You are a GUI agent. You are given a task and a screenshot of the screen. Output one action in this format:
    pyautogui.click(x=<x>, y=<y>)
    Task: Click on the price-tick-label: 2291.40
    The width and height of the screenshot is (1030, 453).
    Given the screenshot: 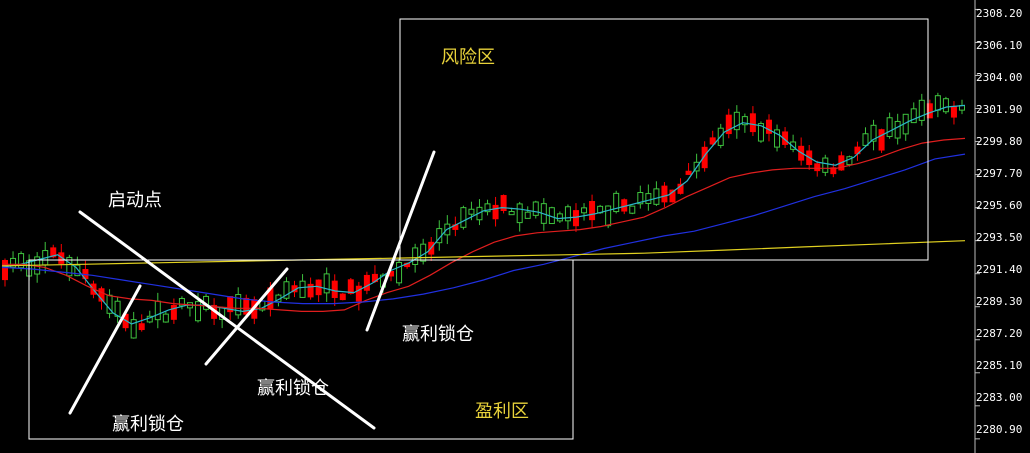 What is the action you would take?
    pyautogui.click(x=999, y=269)
    